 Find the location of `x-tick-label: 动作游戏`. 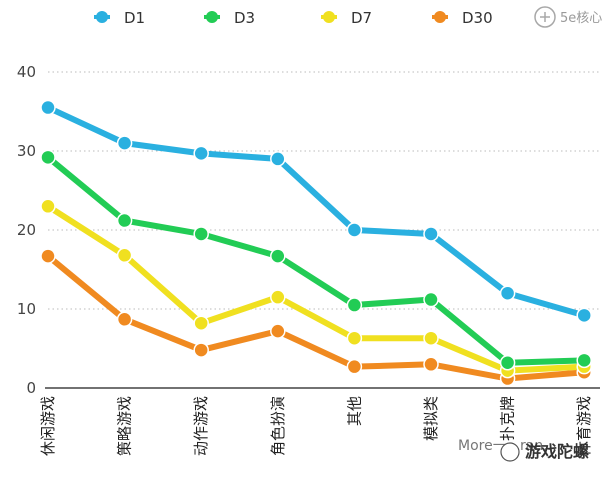

x-tick-label: 动作游戏 is located at coordinates (201, 426).